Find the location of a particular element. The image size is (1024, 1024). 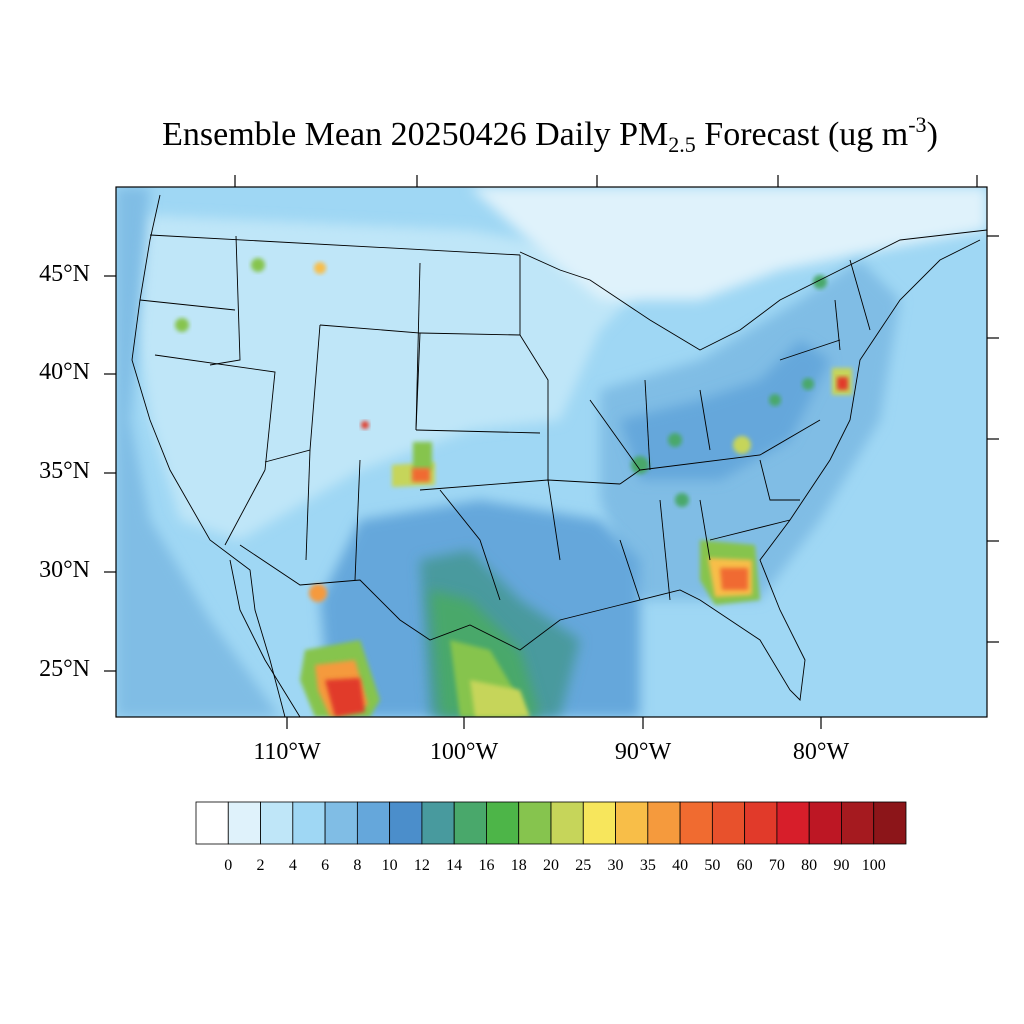

colorbar-label: 16 is located at coordinates (486, 865).